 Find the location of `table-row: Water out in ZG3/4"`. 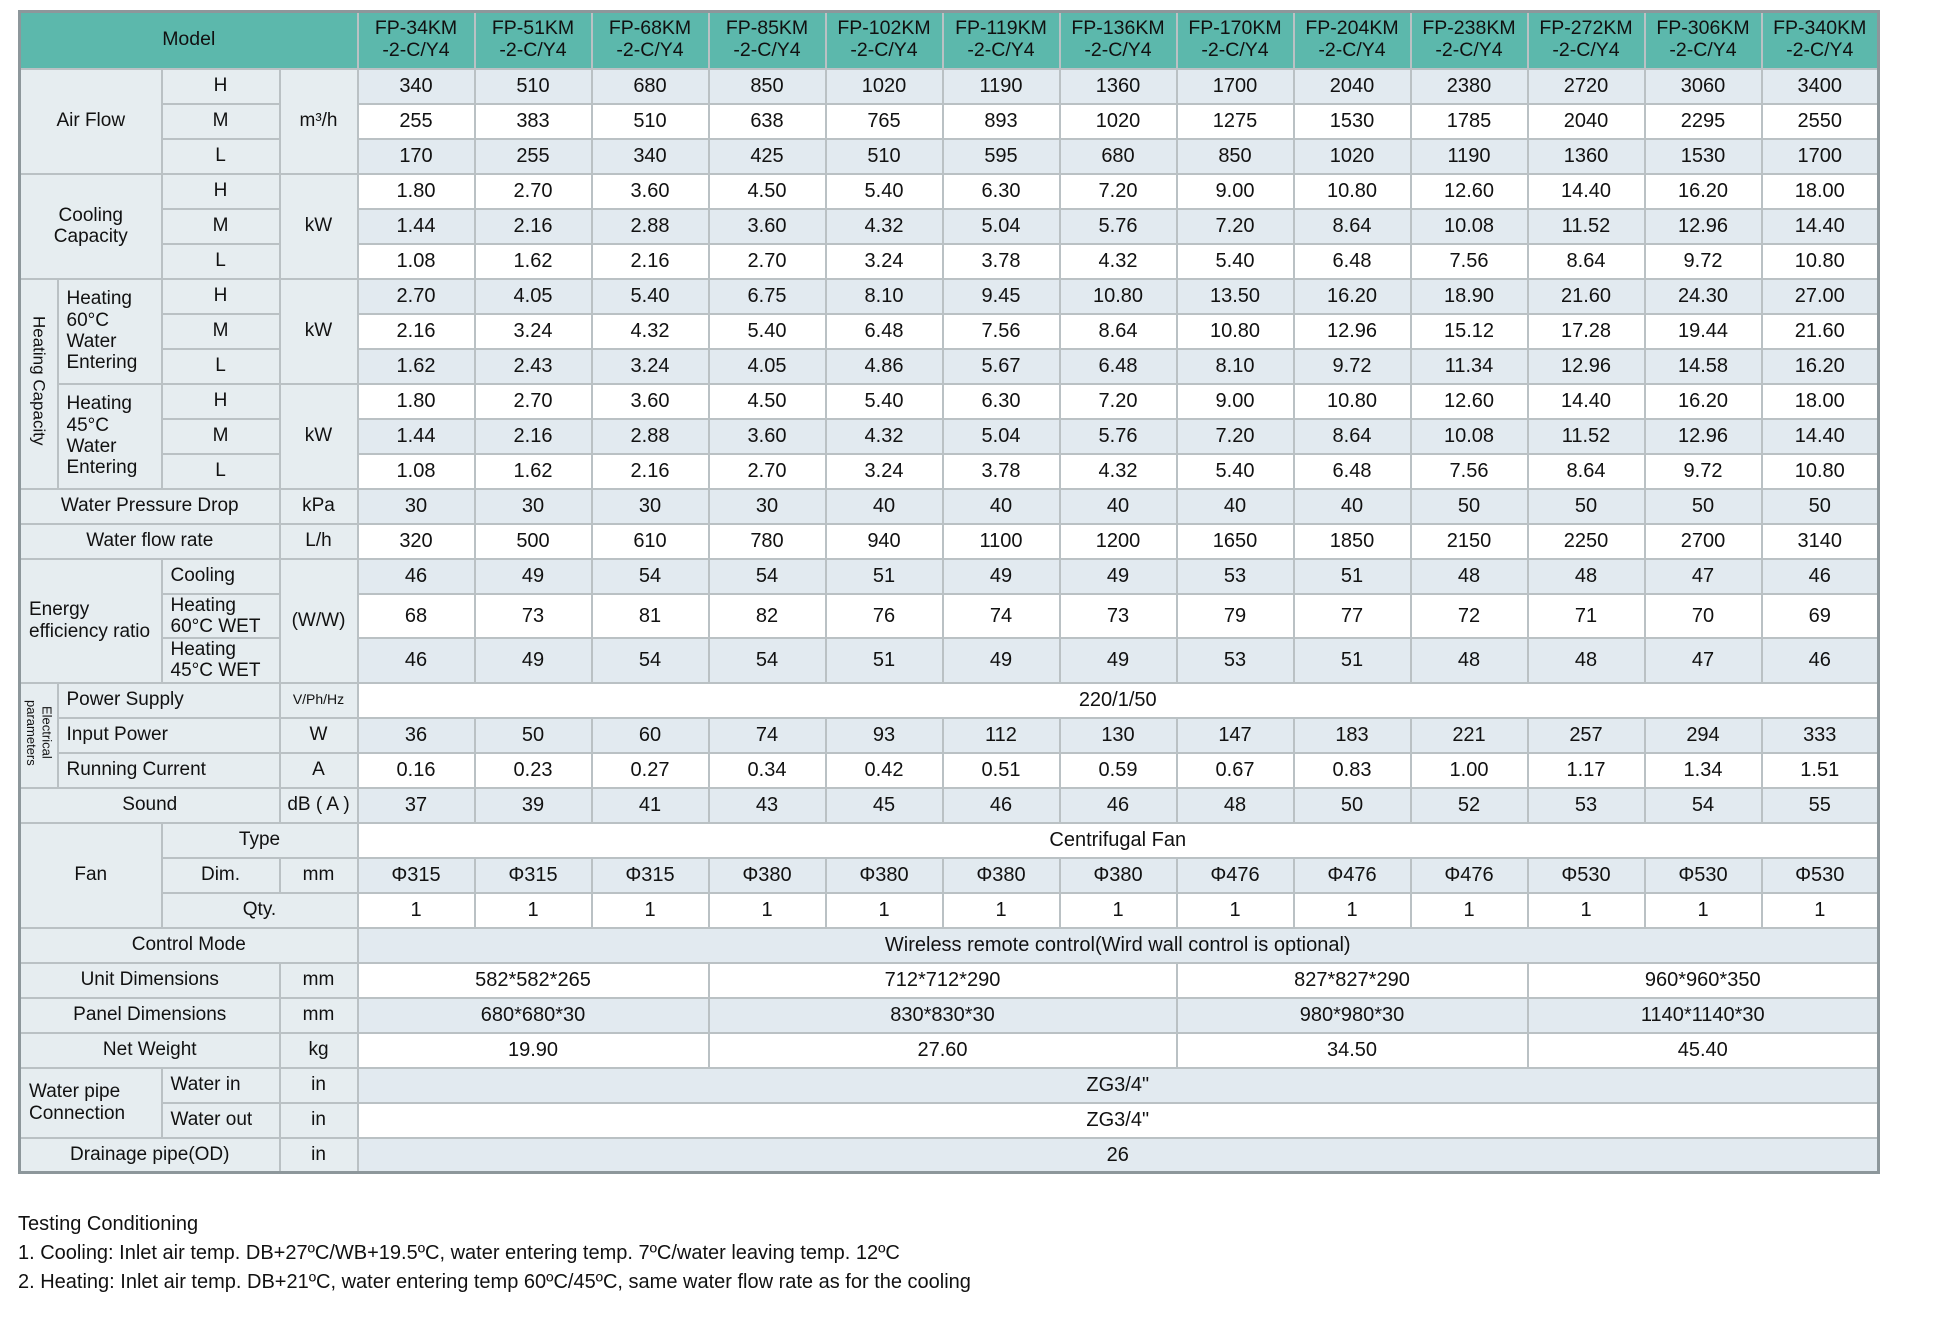

table-row: Water out in ZG3/4" is located at coordinates (950, 1120).